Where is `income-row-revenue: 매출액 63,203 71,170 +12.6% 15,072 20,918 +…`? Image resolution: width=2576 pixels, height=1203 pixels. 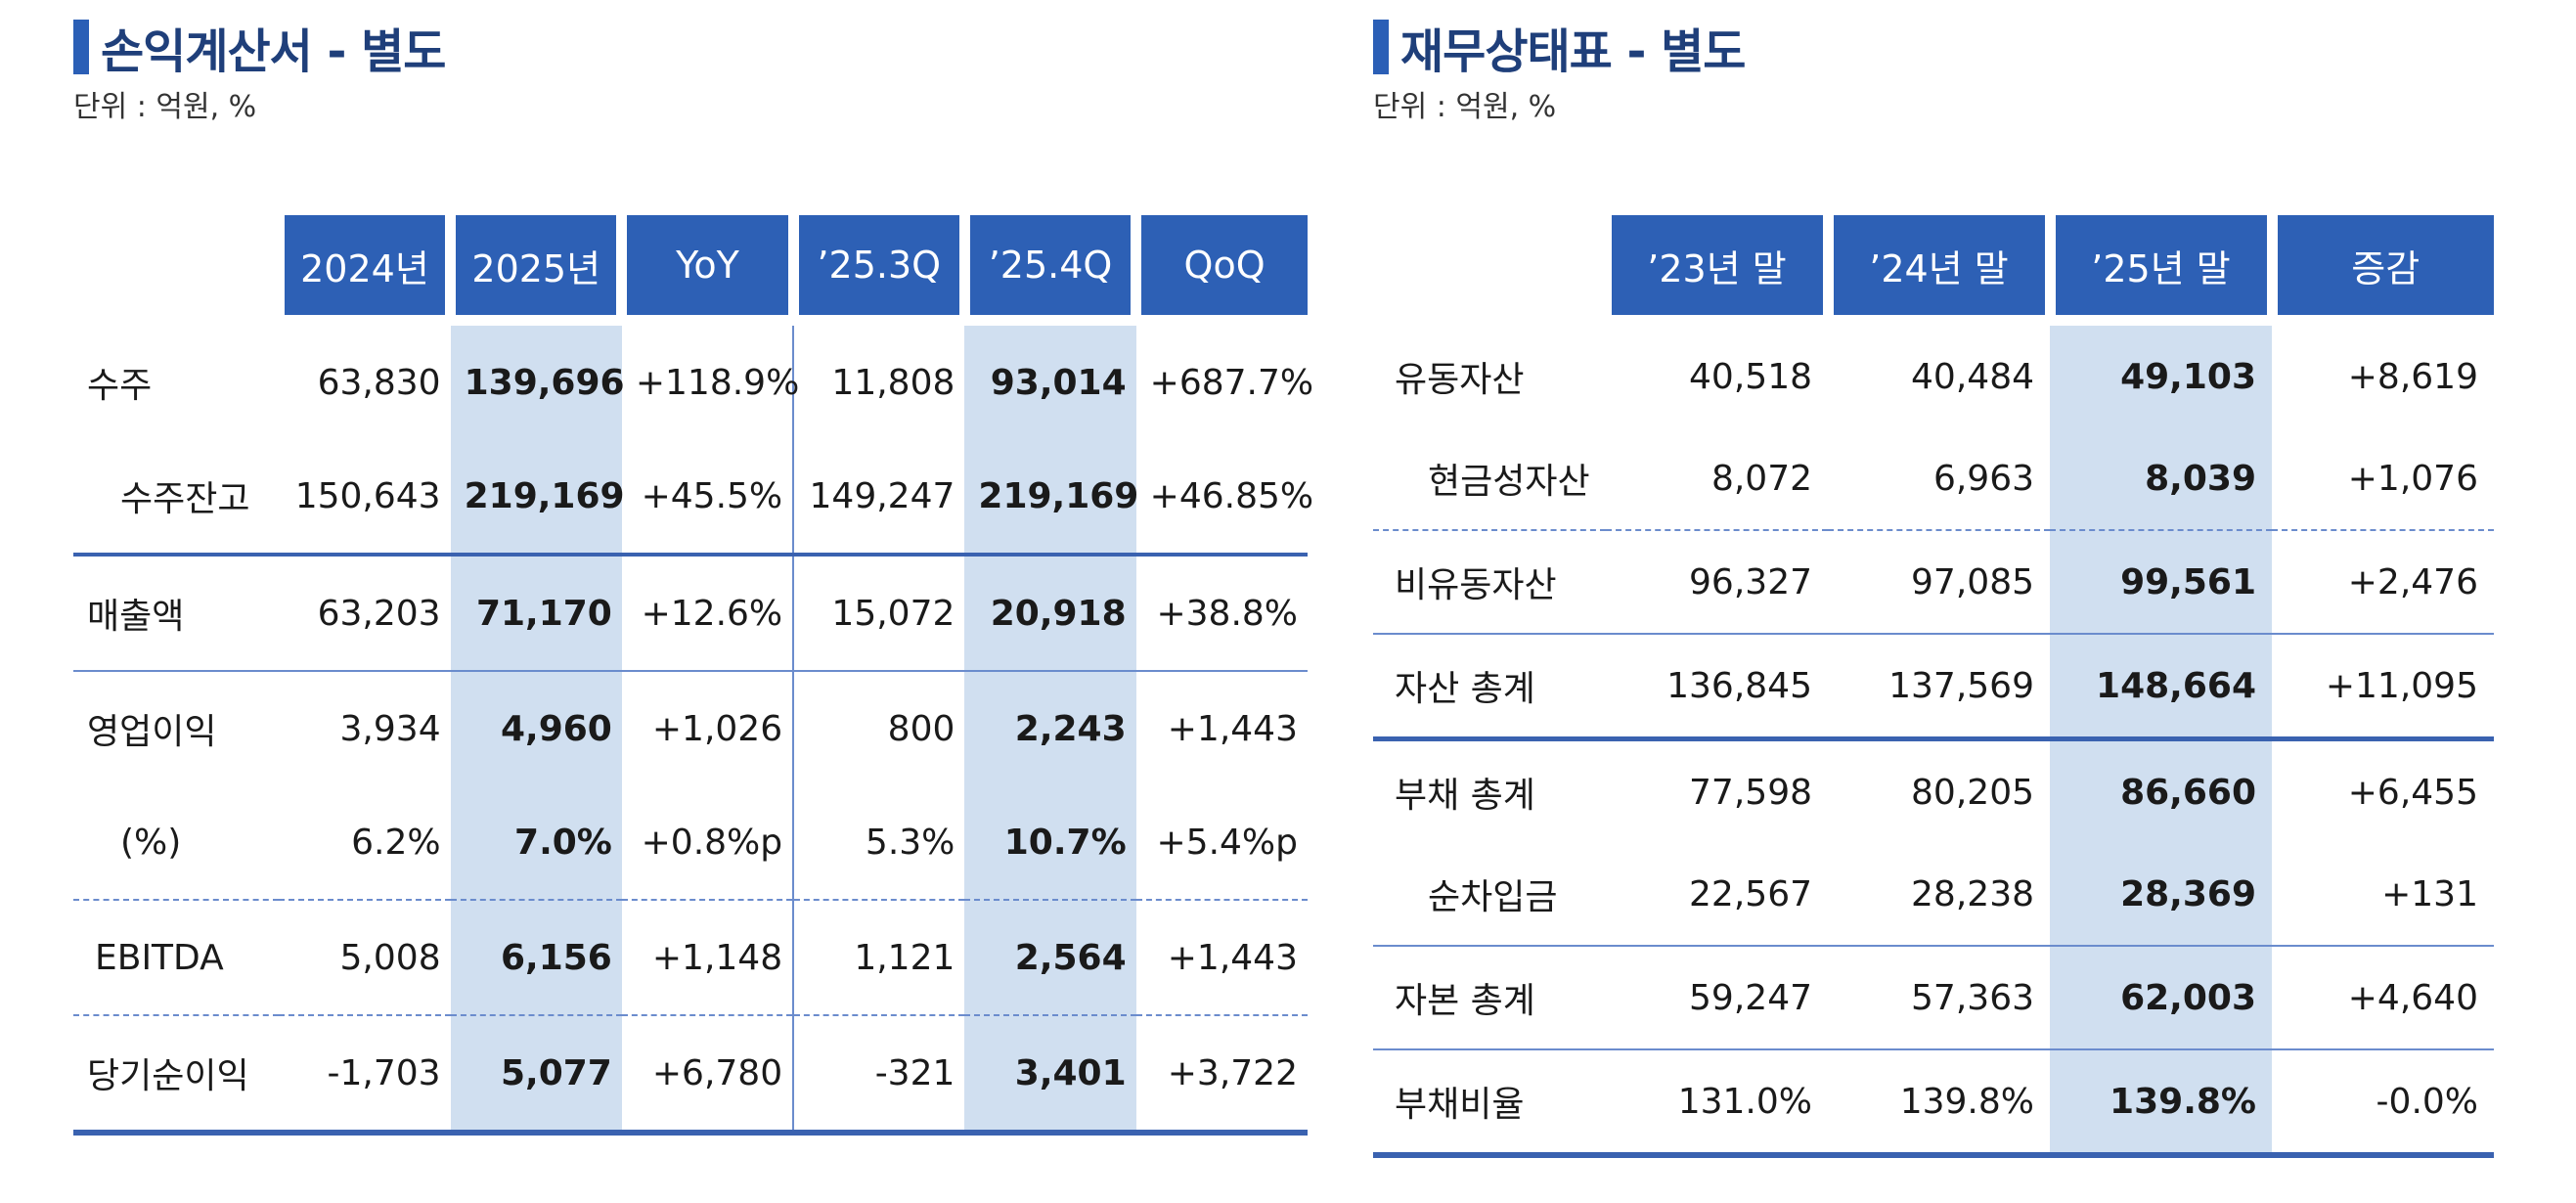 income-row-revenue: 매출액 63,203 71,170 +12.6% 15,072 20,918 +… is located at coordinates (691, 612).